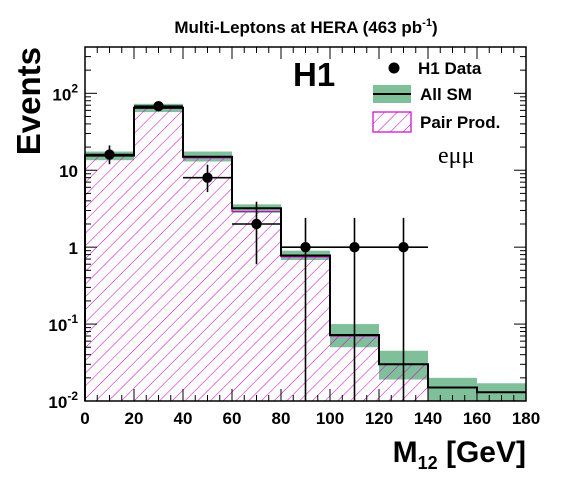  I want to click on chart-title: Multi-Leptons at HERA (463 pb-1), so click(305, 27).